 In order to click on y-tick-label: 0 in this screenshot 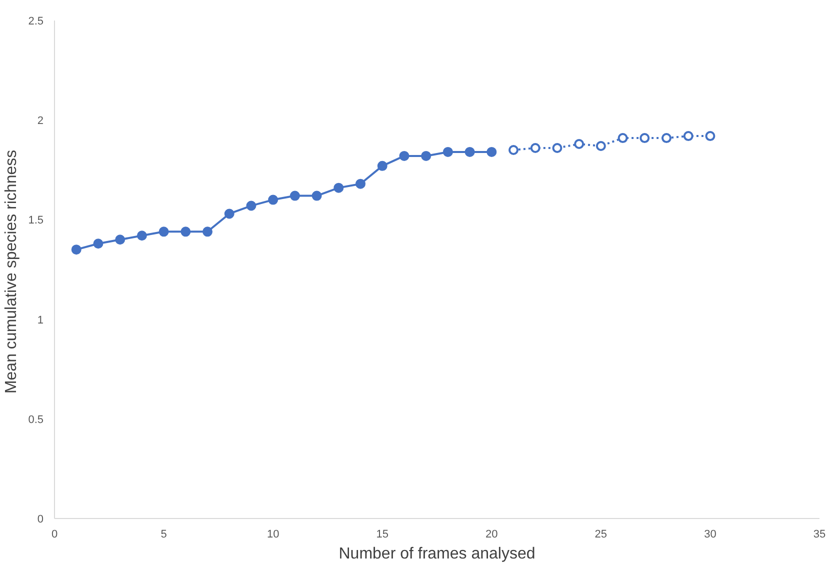, I will do `click(40, 520)`.